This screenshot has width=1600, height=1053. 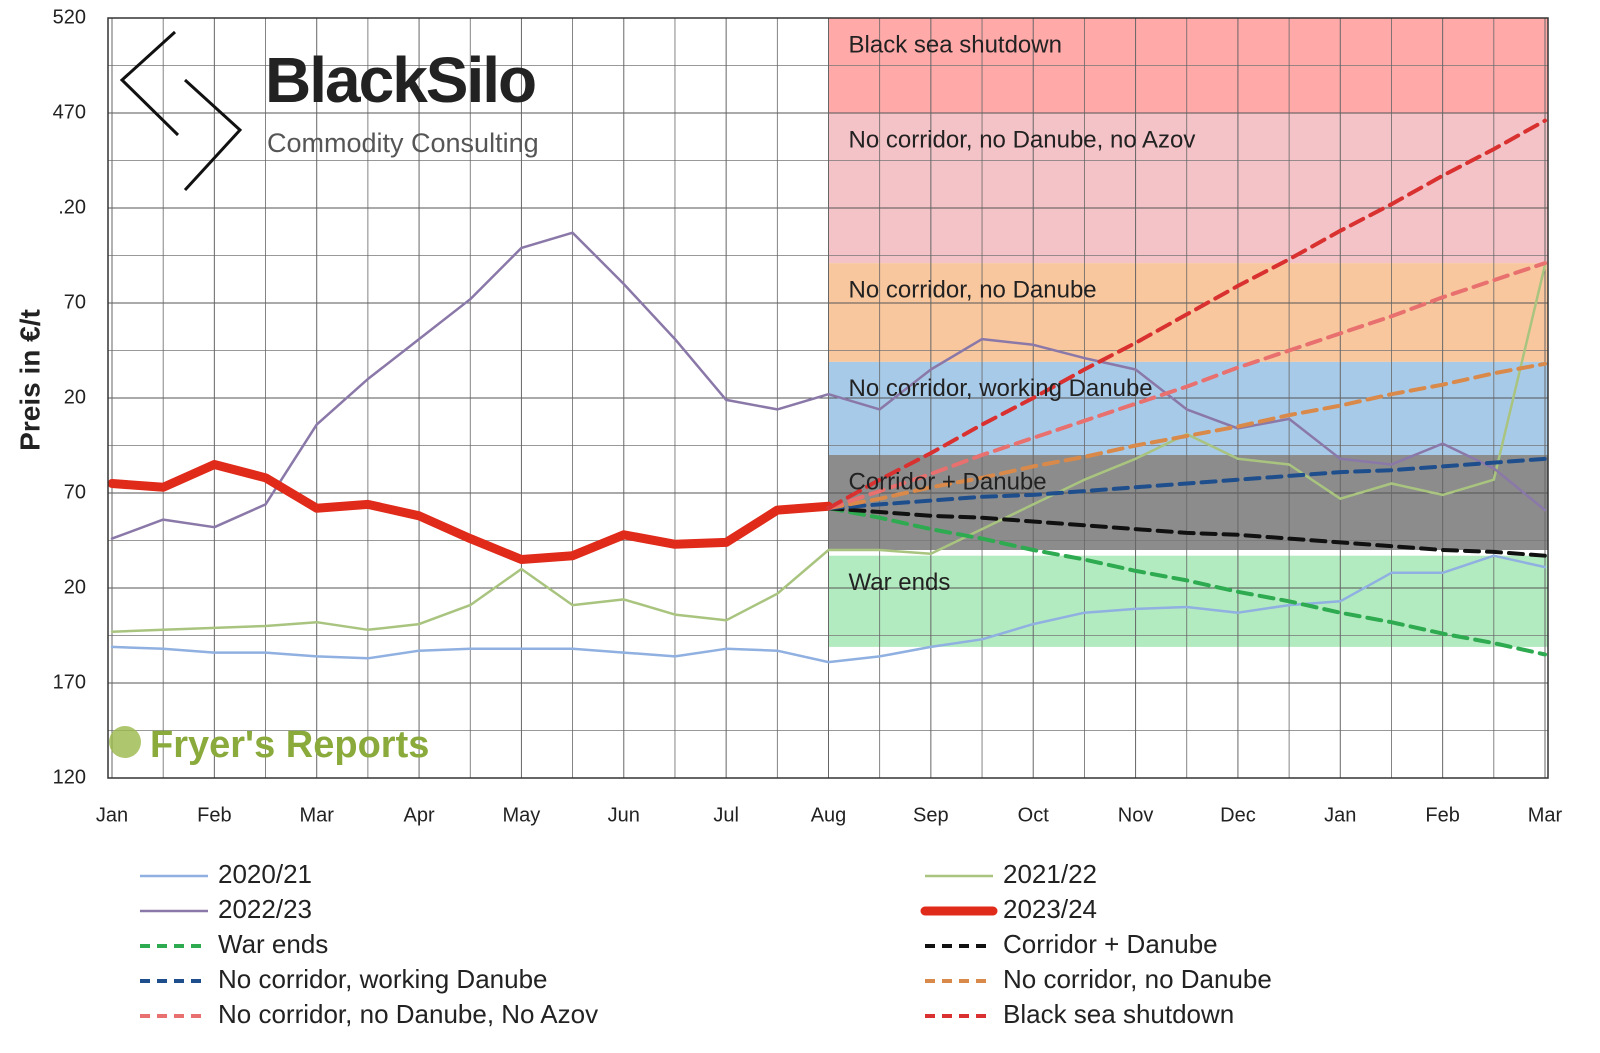 I want to click on watermark-icon, so click(x=125, y=742).